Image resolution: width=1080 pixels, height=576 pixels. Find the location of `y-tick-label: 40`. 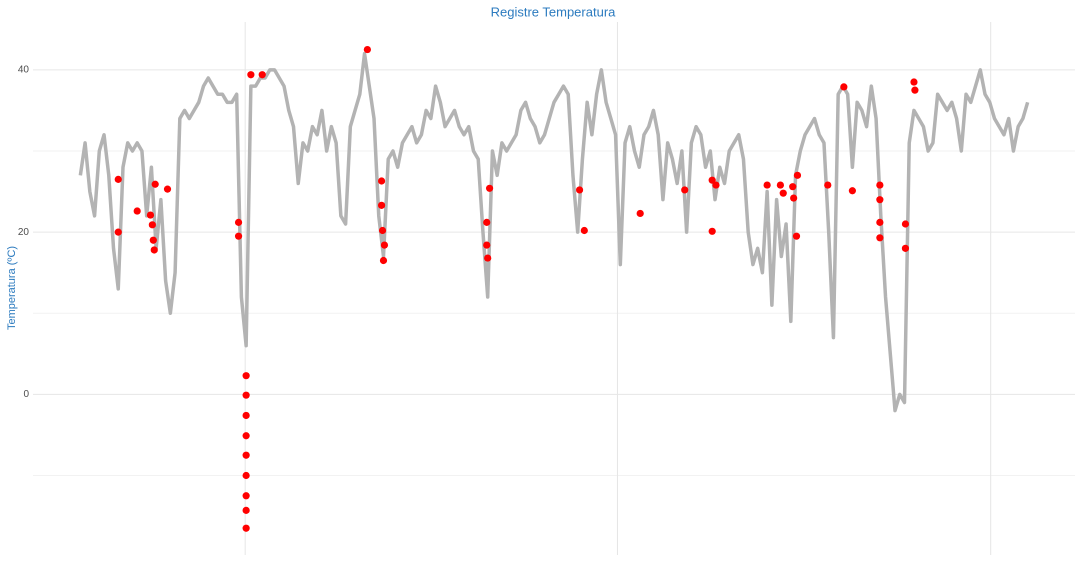

y-tick-label: 40 is located at coordinates (24, 70).